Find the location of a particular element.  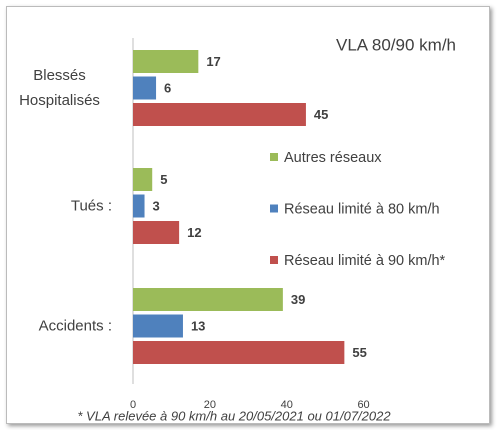

data-label: 55 is located at coordinates (359, 352).